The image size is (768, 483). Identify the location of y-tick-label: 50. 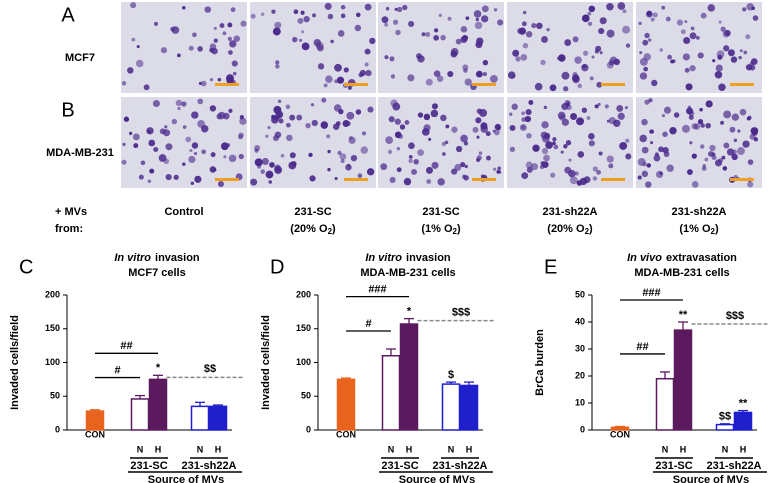
(306, 396).